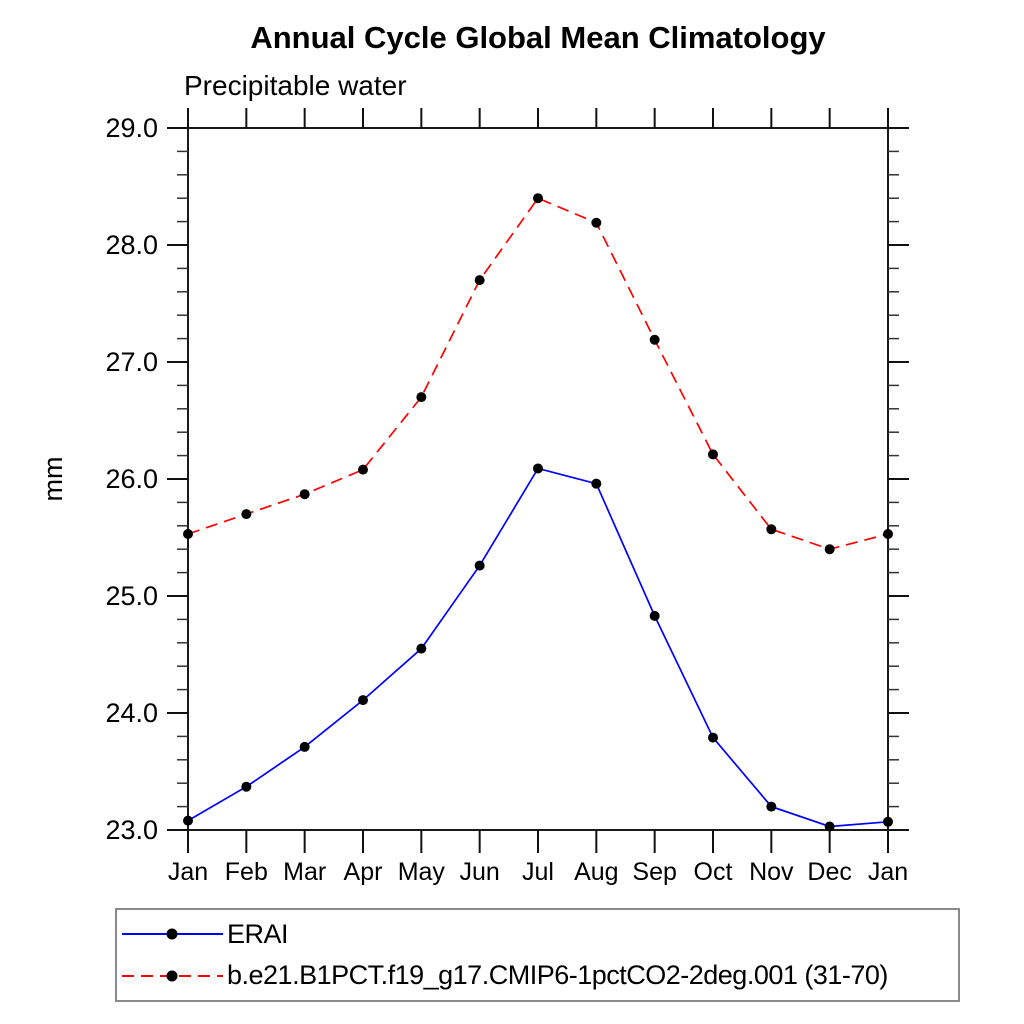 The height and width of the screenshot is (1024, 1024). I want to click on y-axis-title: mm, so click(53, 479).